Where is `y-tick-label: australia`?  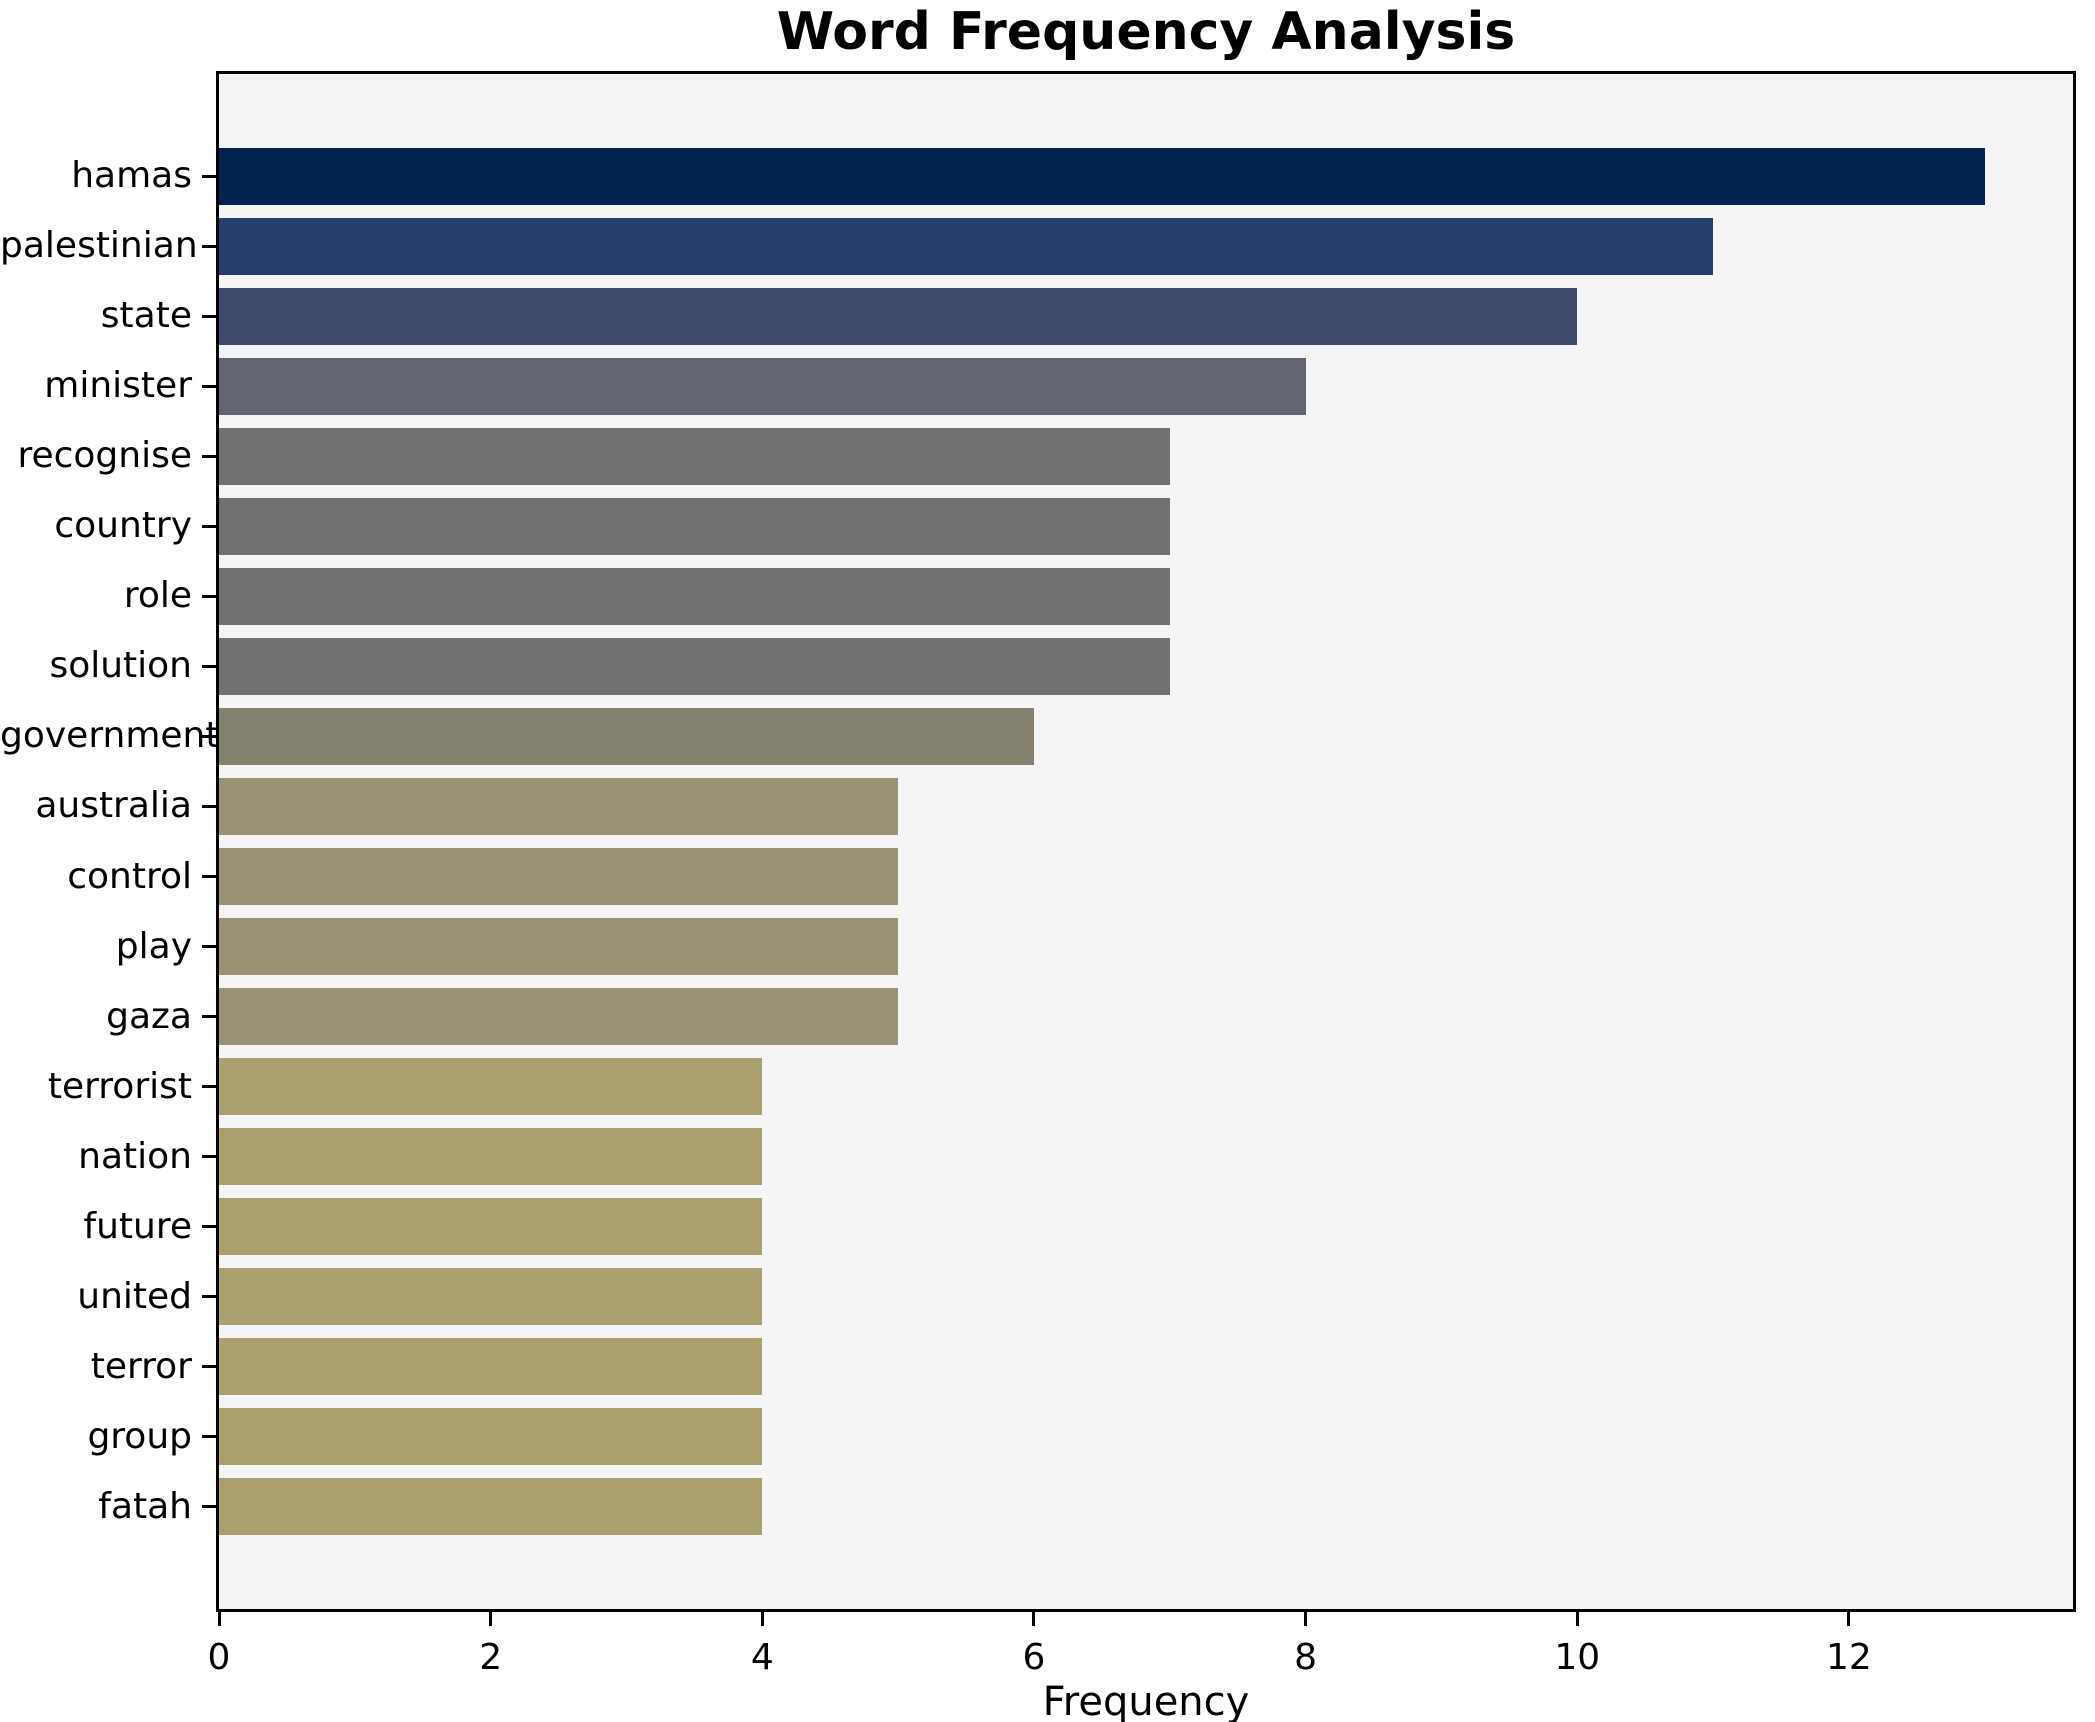
y-tick-label: australia is located at coordinates (113, 806).